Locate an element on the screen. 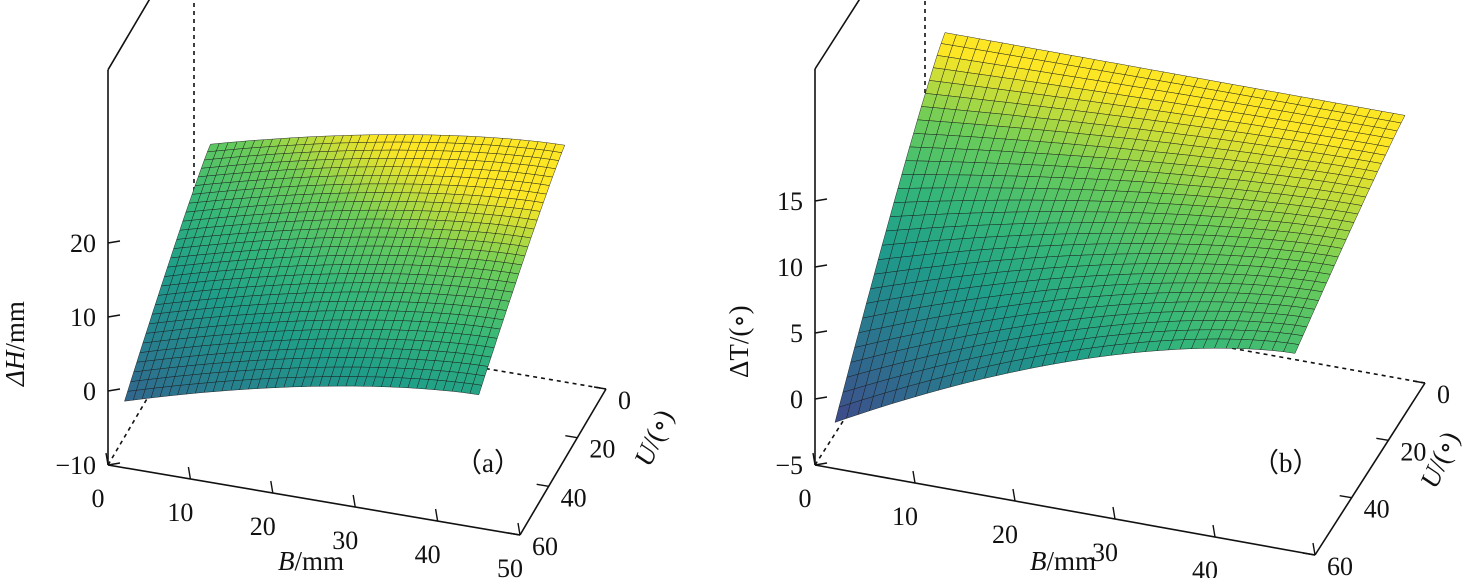 This screenshot has width=1474, height=578. y-axis-label: U/(∘) is located at coordinates (653, 437).